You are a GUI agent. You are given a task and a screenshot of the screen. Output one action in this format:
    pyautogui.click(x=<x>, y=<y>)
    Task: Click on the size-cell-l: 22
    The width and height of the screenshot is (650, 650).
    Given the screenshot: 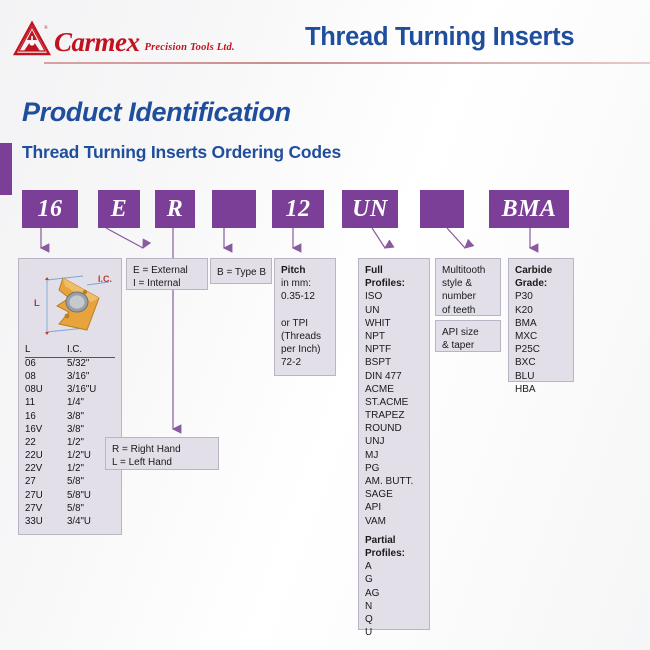 What is the action you would take?
    pyautogui.click(x=30, y=442)
    